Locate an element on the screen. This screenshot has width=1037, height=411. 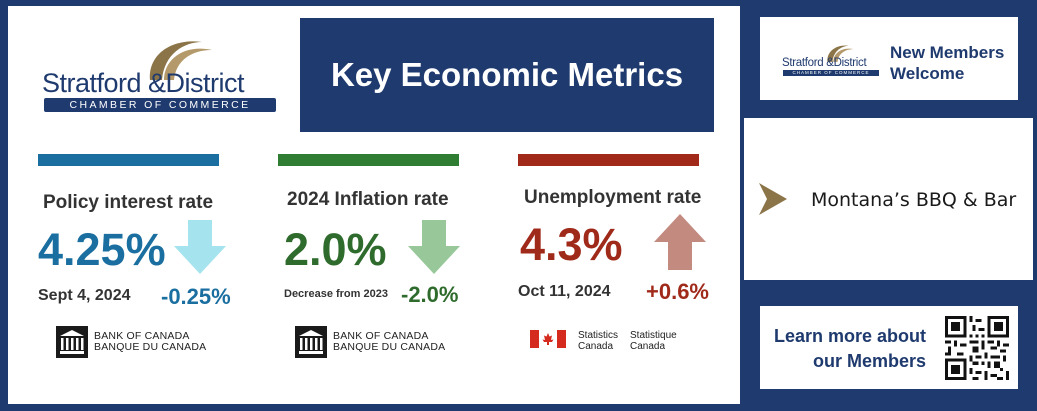
featured-member-panel: Montana’s BBQ & Bar is located at coordinates (888, 199).